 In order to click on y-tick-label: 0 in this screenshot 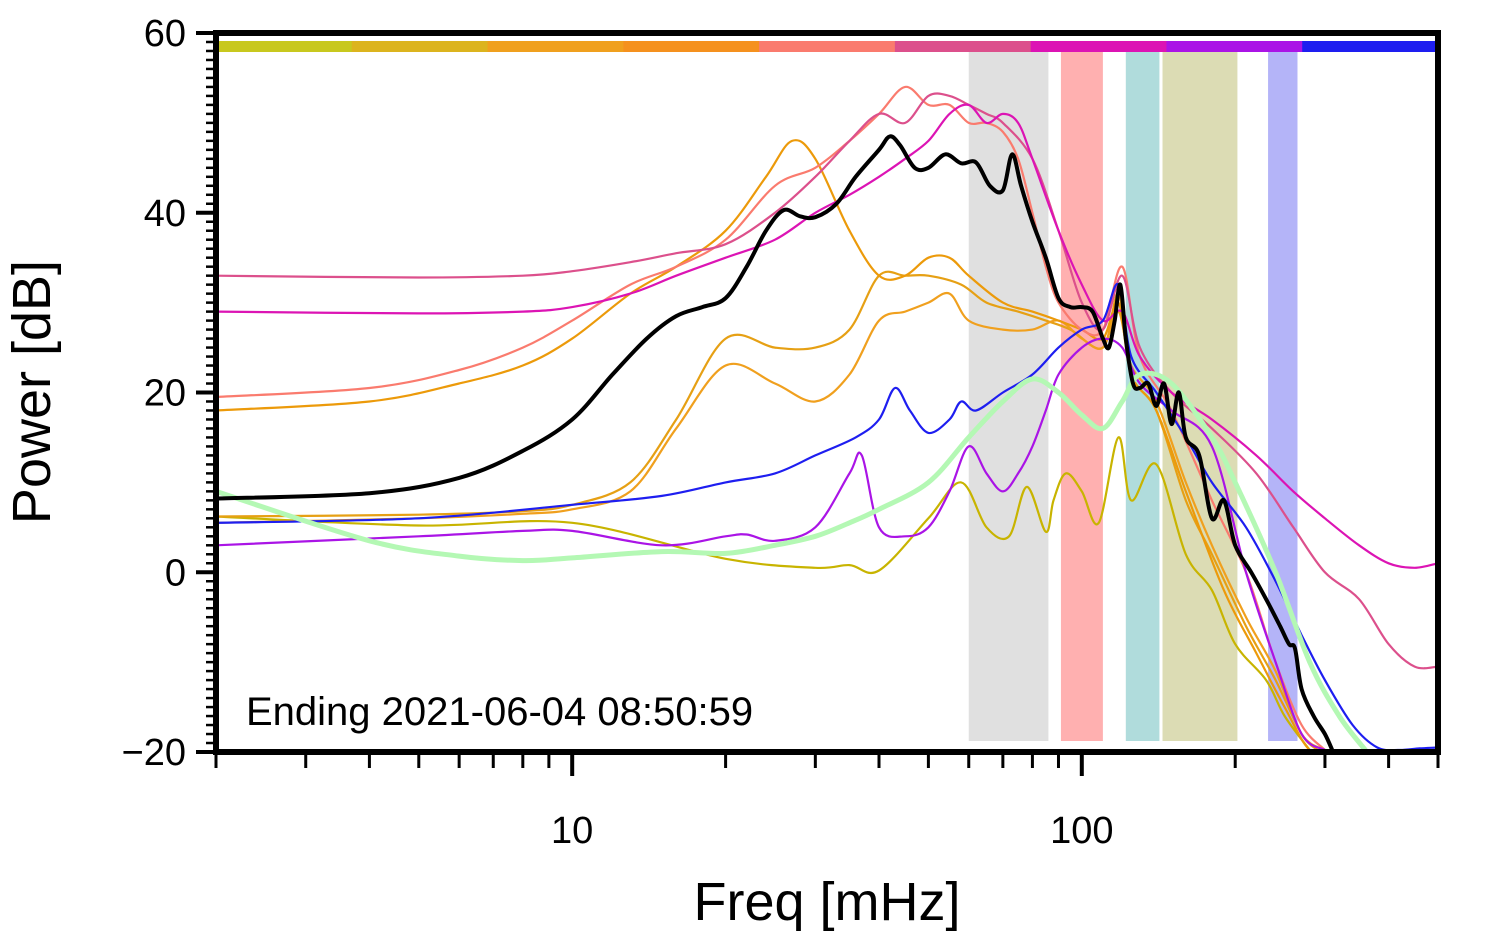, I will do `click(175, 573)`.